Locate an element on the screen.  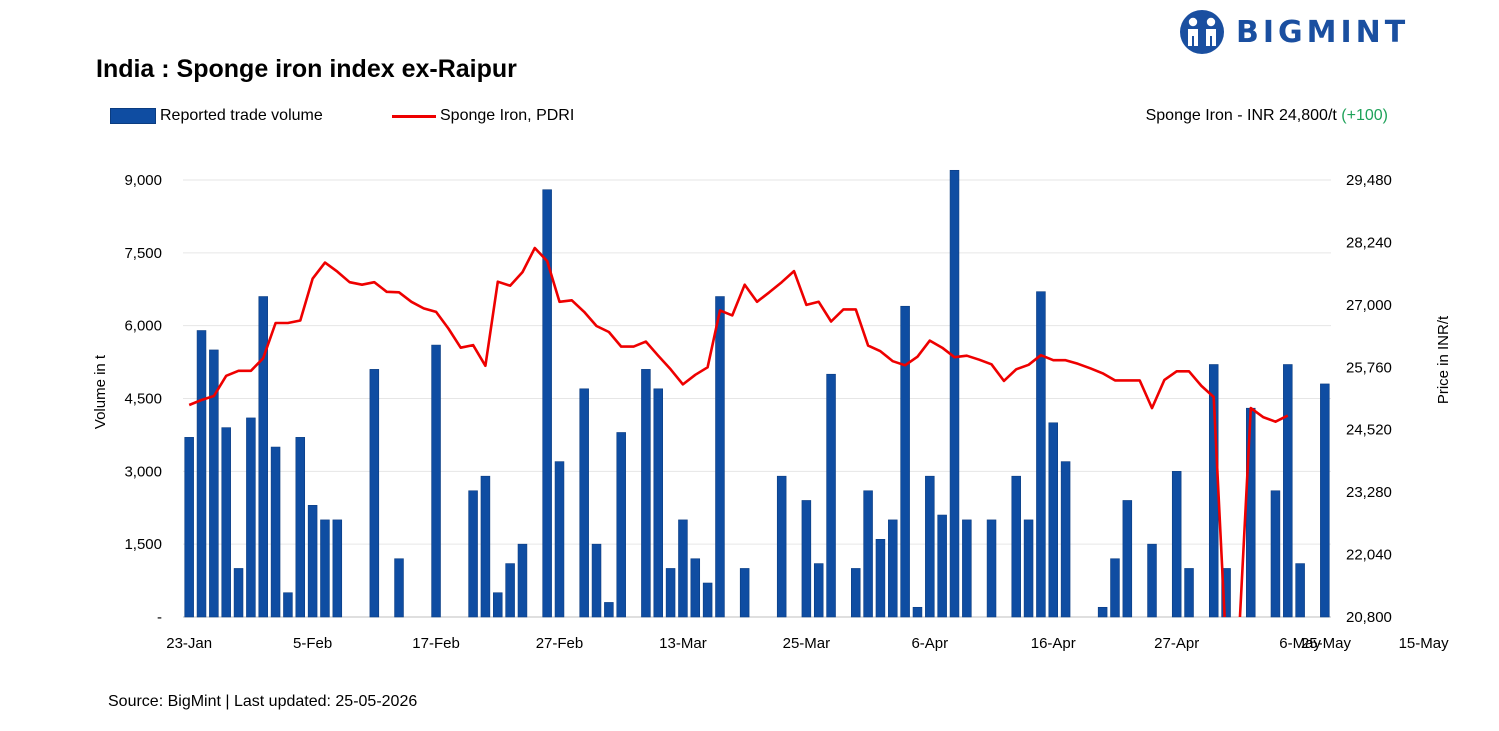
x-tick-label: 27-Feb is located at coordinates (560, 643).